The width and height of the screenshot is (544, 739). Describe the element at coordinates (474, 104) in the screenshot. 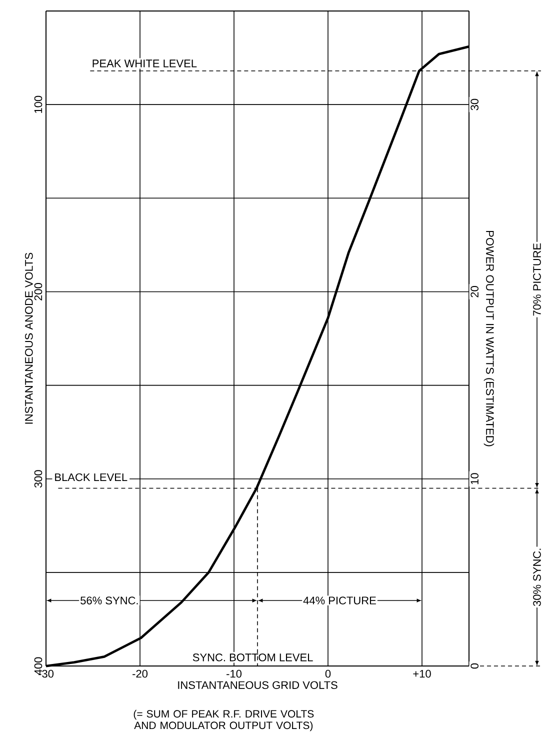

I see `y2-tick-label: 30` at that location.